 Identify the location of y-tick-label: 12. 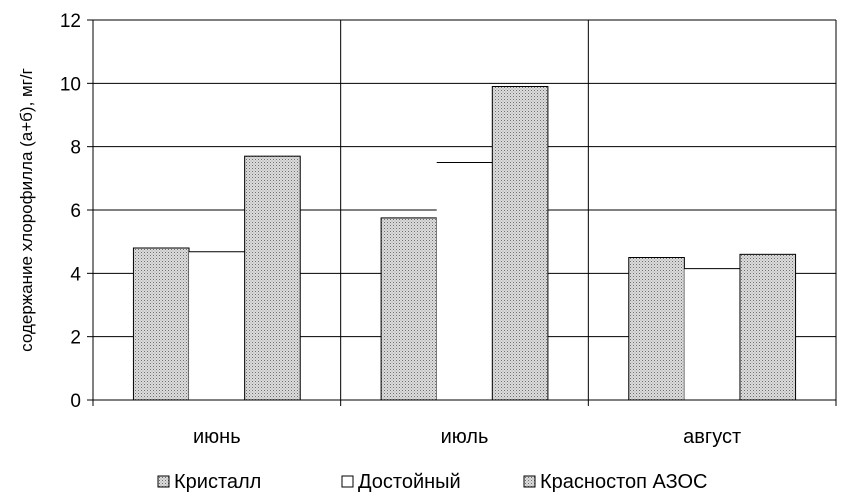
(70, 21).